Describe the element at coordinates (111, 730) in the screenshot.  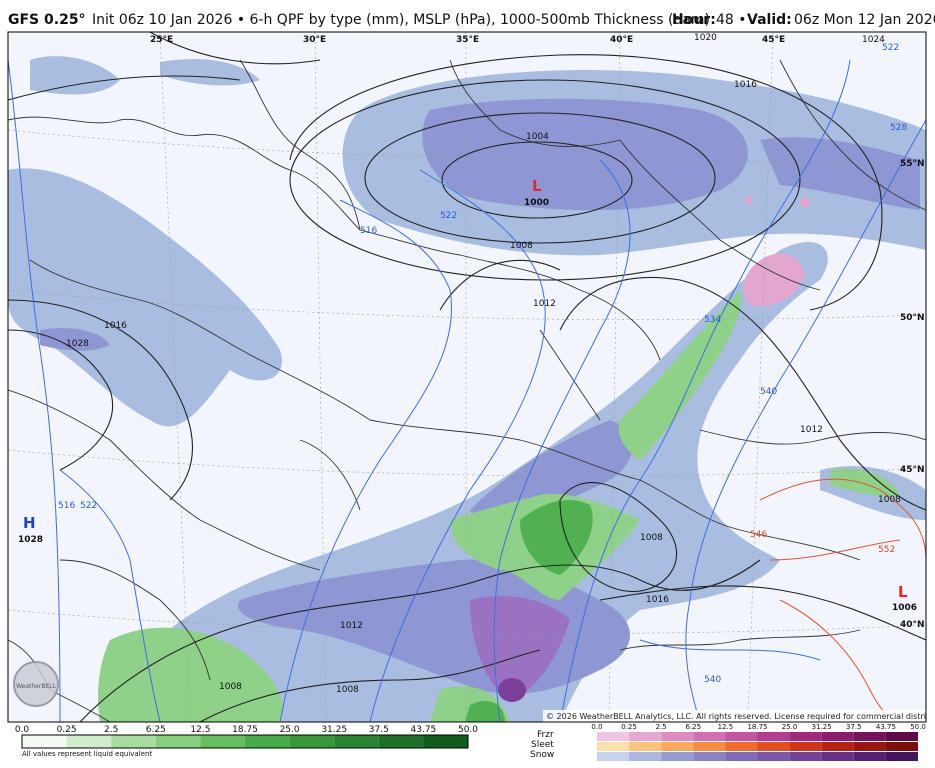
I see `rain-scale-label: 2.5` at that location.